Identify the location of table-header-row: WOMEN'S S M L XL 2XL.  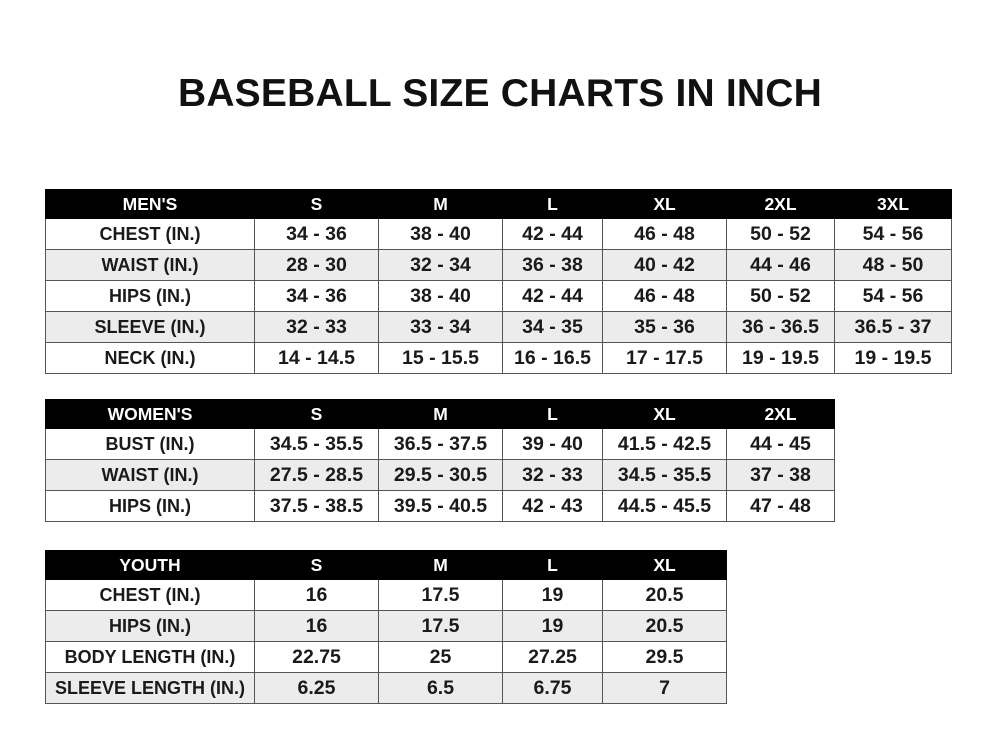
(440, 414).